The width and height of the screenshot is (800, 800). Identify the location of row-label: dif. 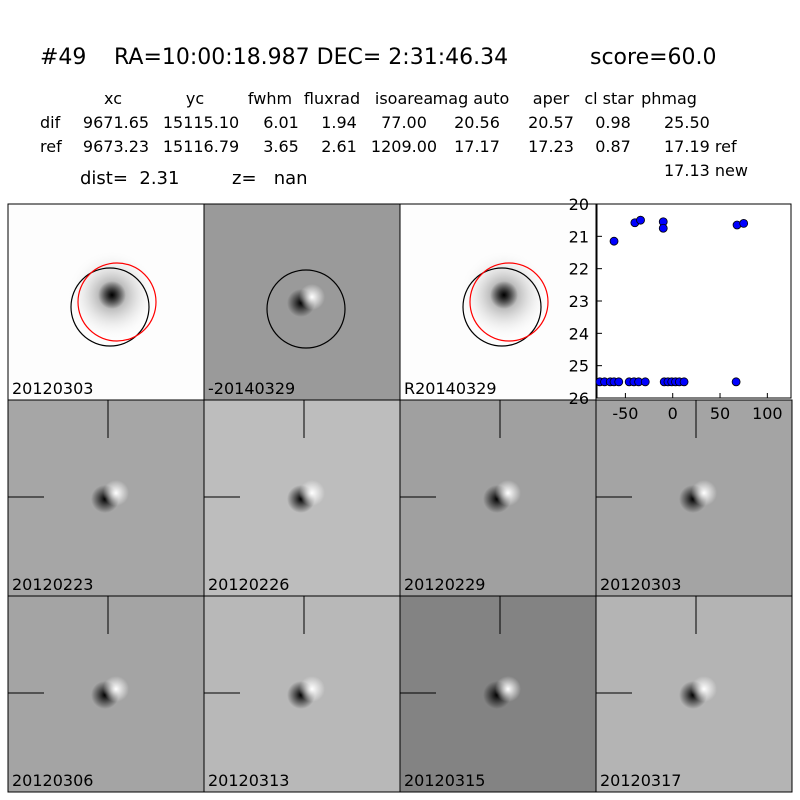
(50, 122).